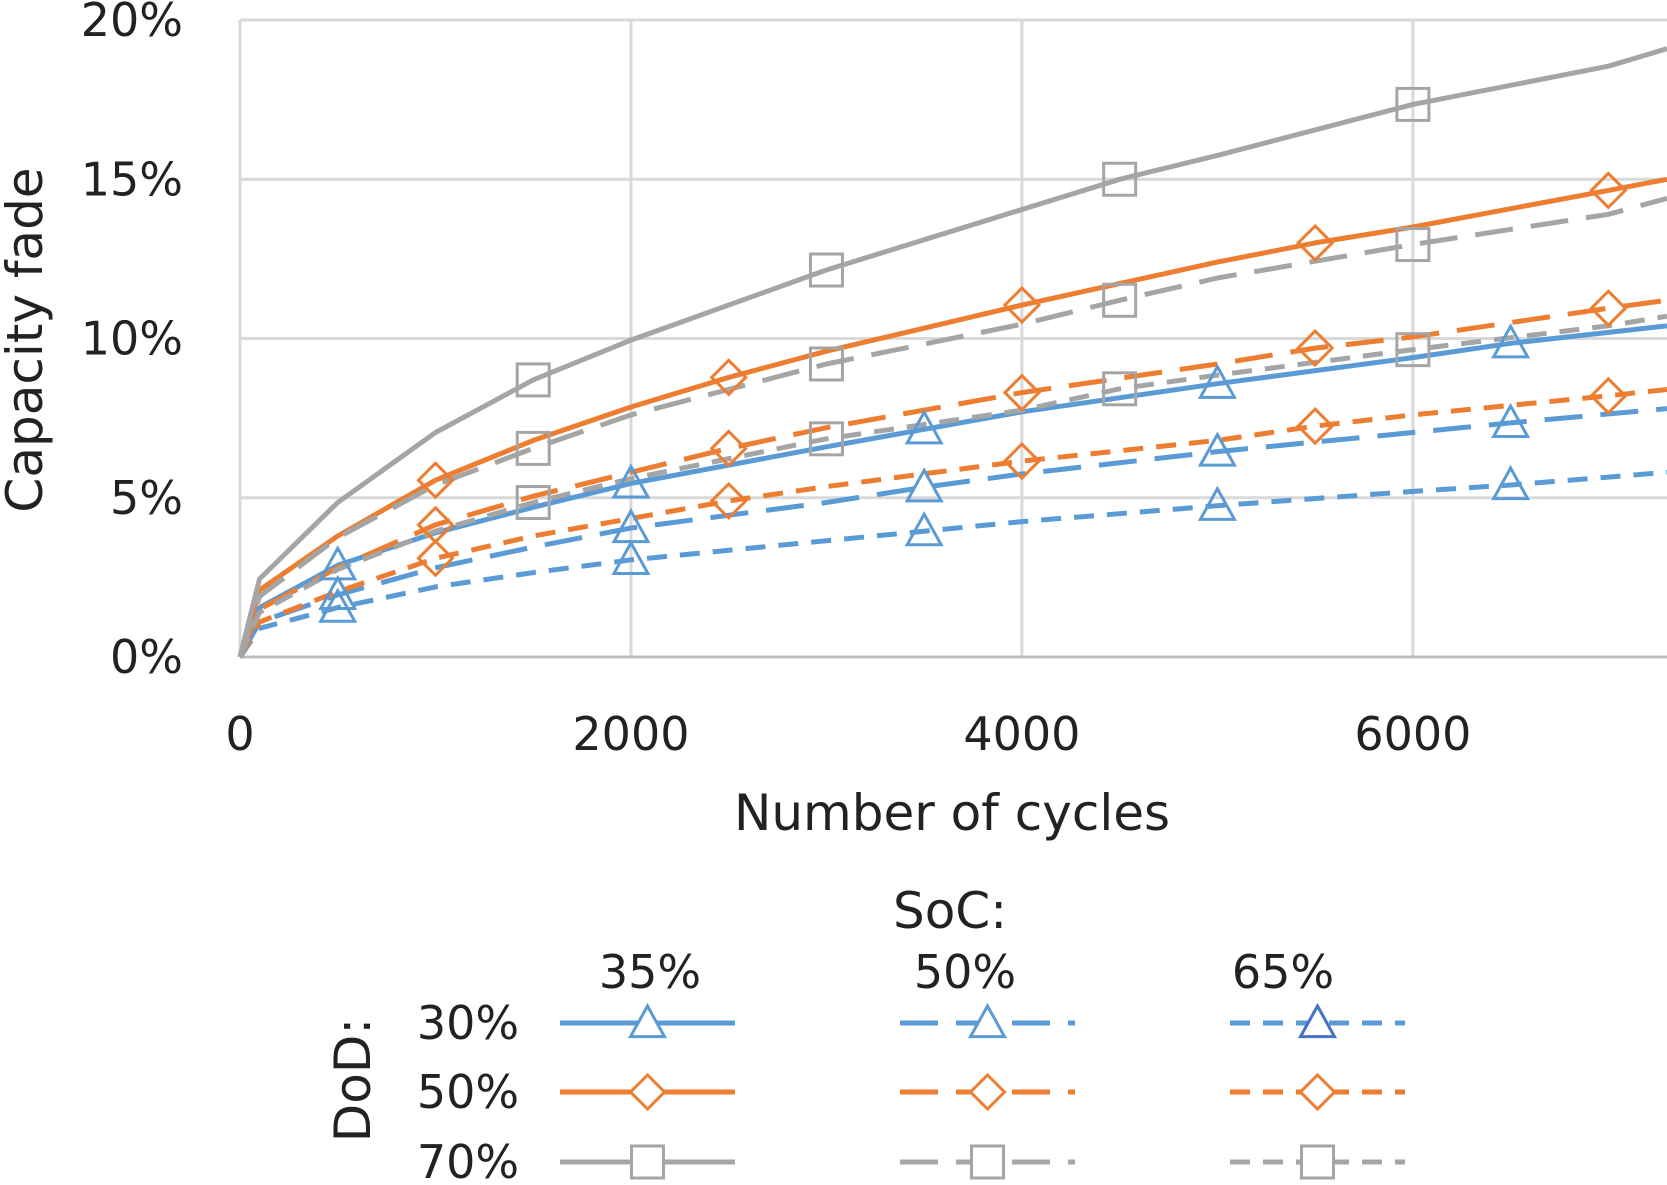  I want to click on x-tick-label: 4000, so click(1021, 734).